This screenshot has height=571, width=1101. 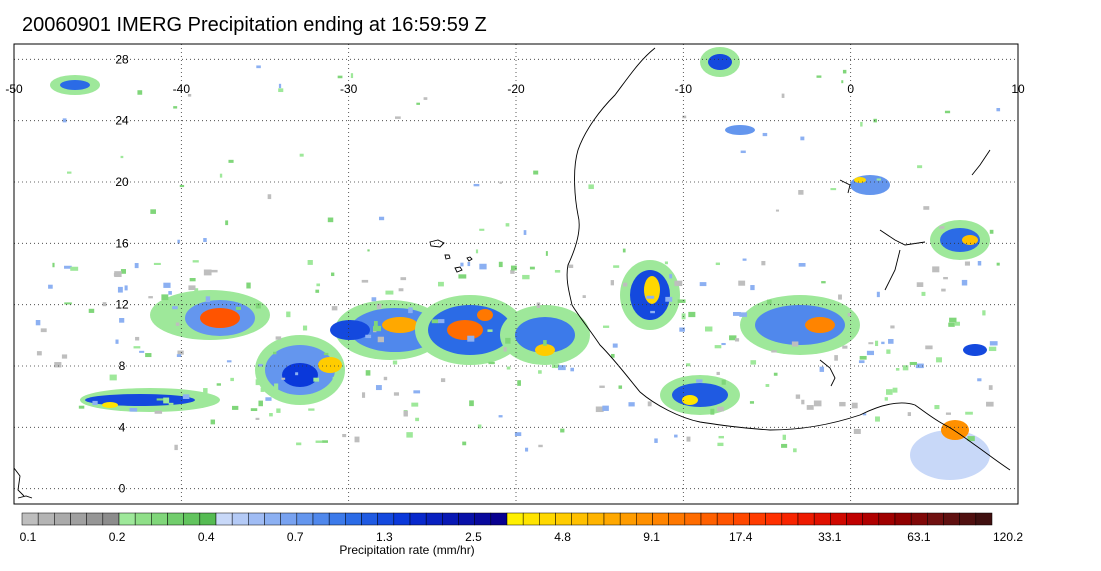 I want to click on lat-tick-label: 12, so click(x=122, y=305).